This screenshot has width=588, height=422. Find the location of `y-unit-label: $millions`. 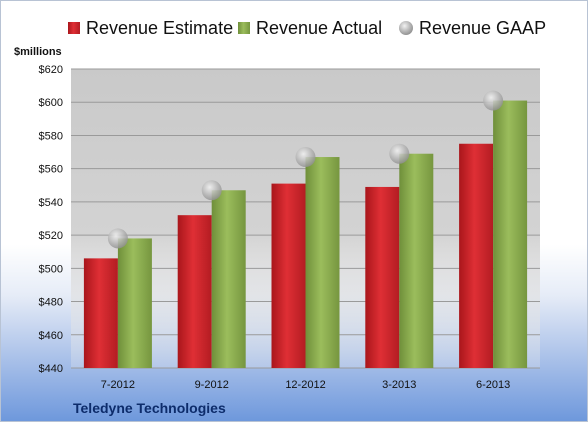

y-unit-label: $millions is located at coordinates (38, 52).